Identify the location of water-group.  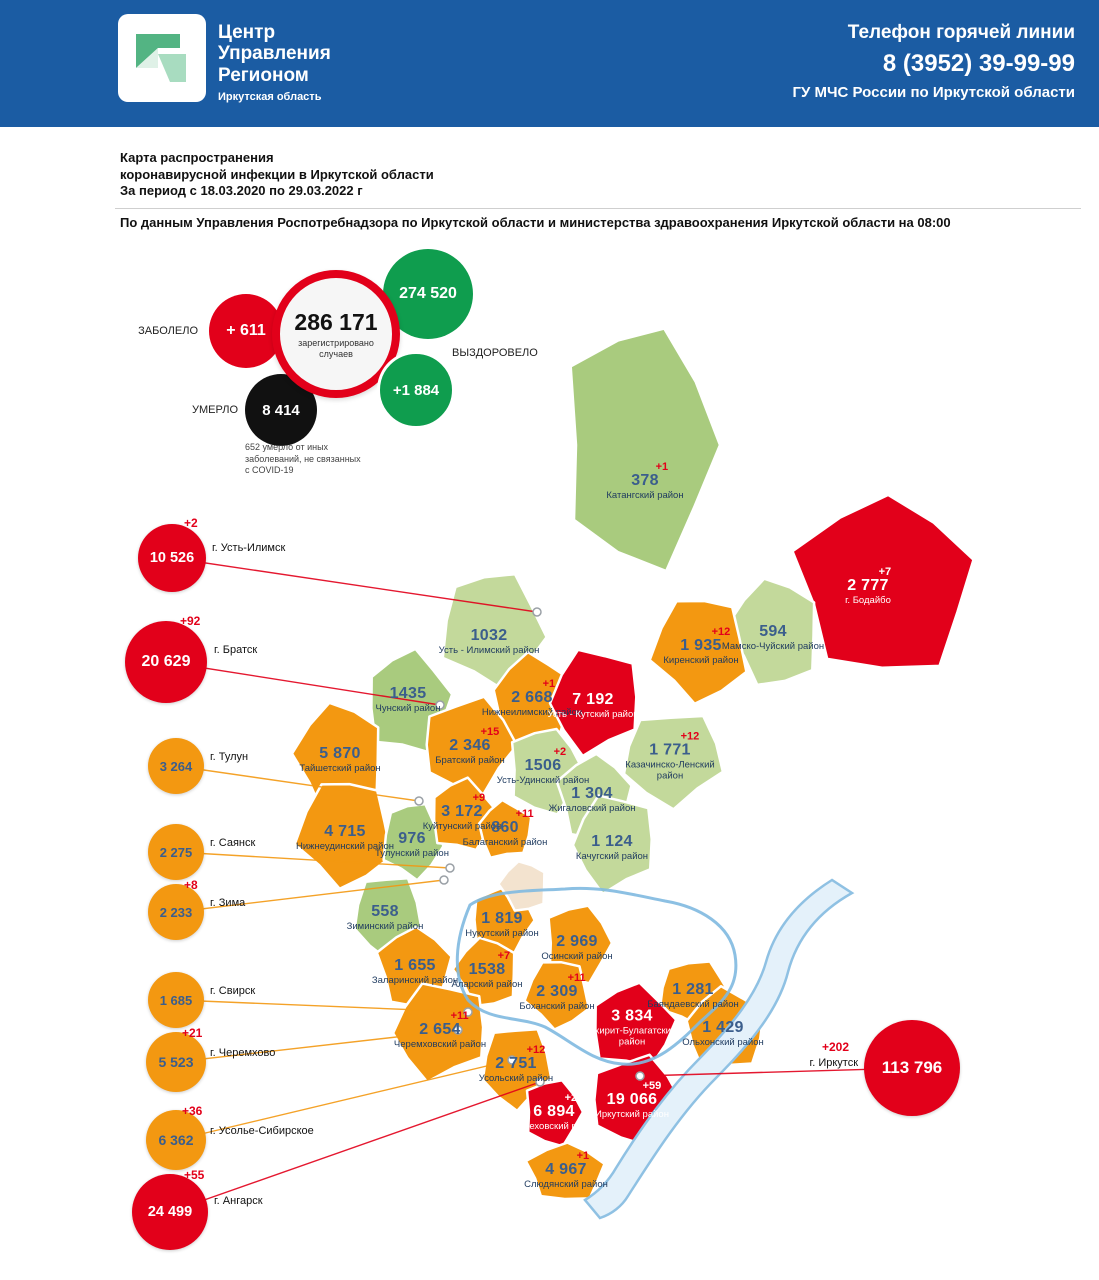
(655, 1049).